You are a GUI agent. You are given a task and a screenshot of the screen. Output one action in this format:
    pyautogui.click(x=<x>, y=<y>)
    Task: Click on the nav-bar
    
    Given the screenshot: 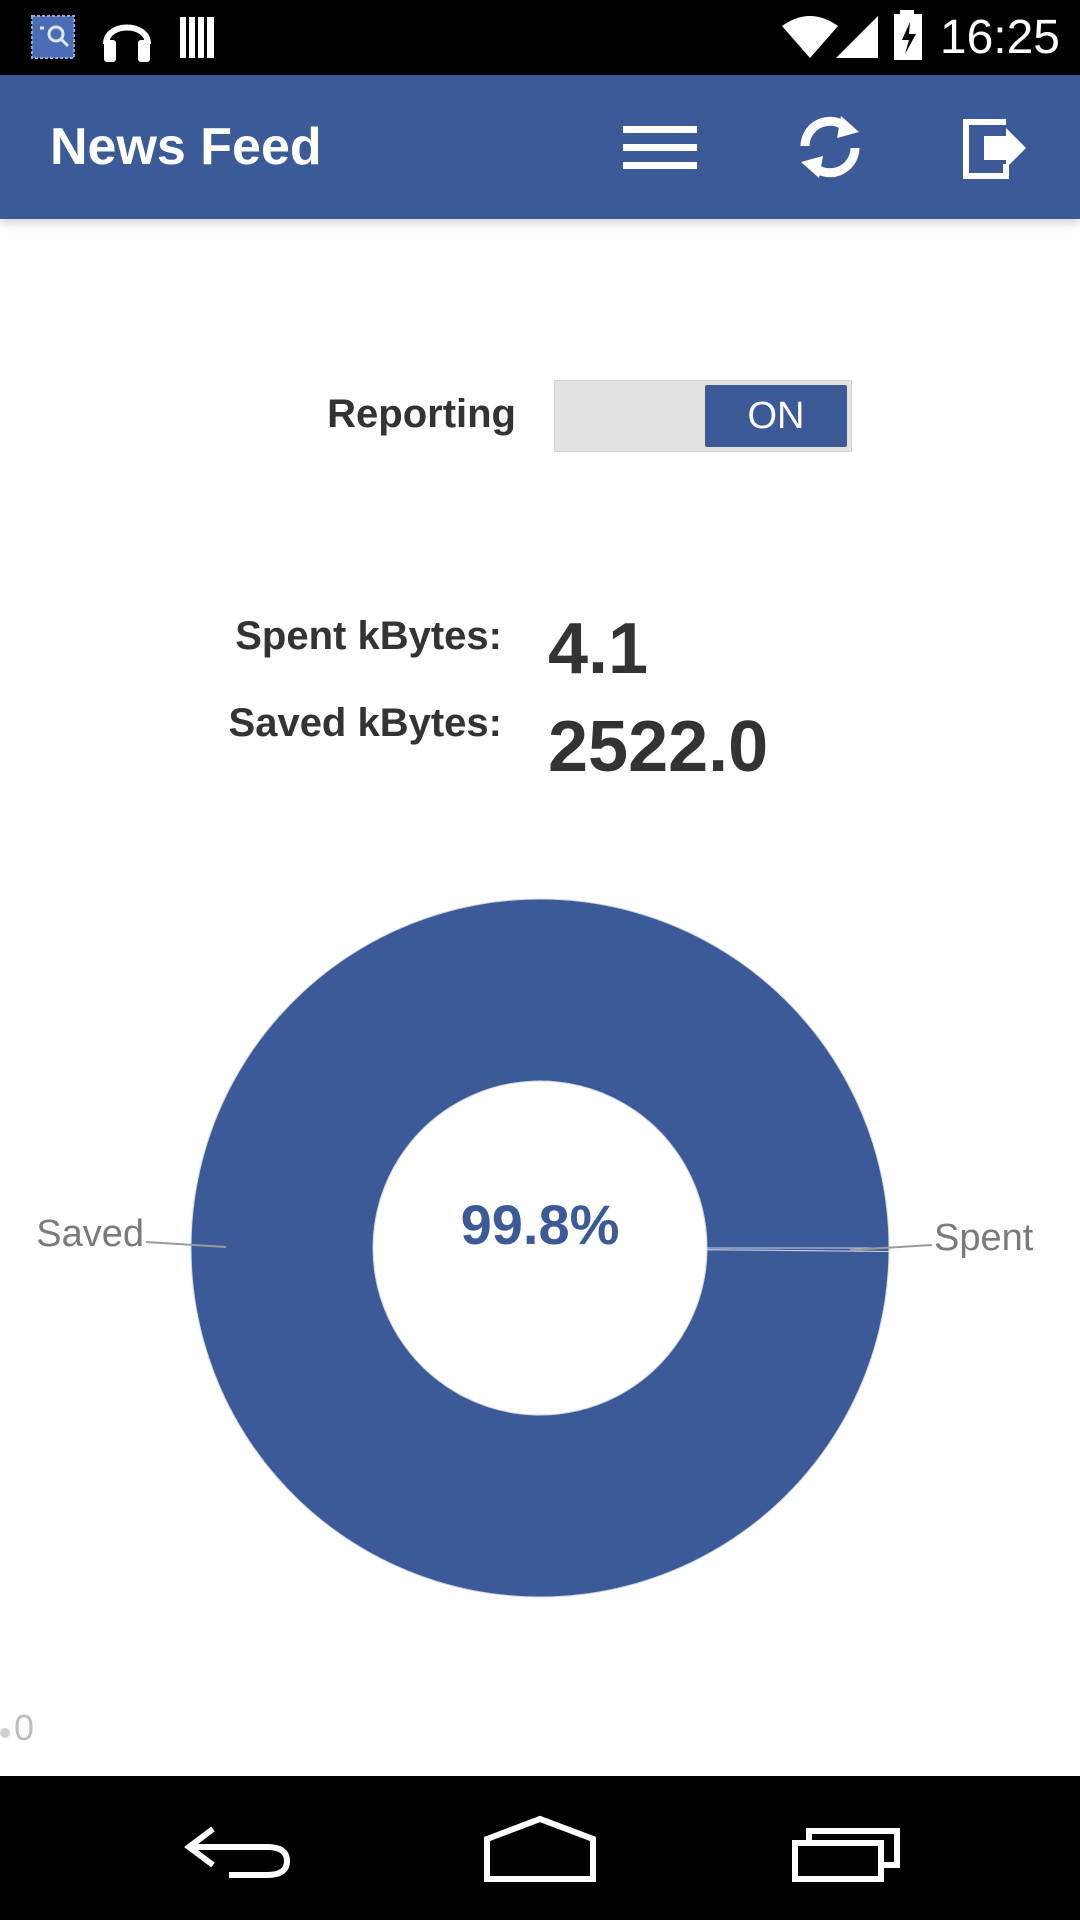 What is the action you would take?
    pyautogui.click(x=540, y=1848)
    